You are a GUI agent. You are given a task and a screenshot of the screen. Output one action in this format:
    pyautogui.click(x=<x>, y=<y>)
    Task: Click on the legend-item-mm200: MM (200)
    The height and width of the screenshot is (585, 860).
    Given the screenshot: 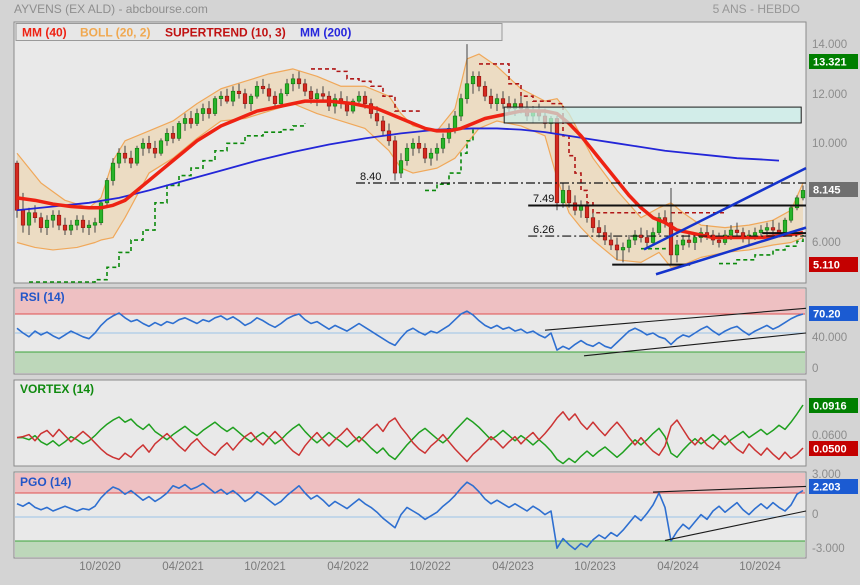 What is the action you would take?
    pyautogui.click(x=325, y=33)
    